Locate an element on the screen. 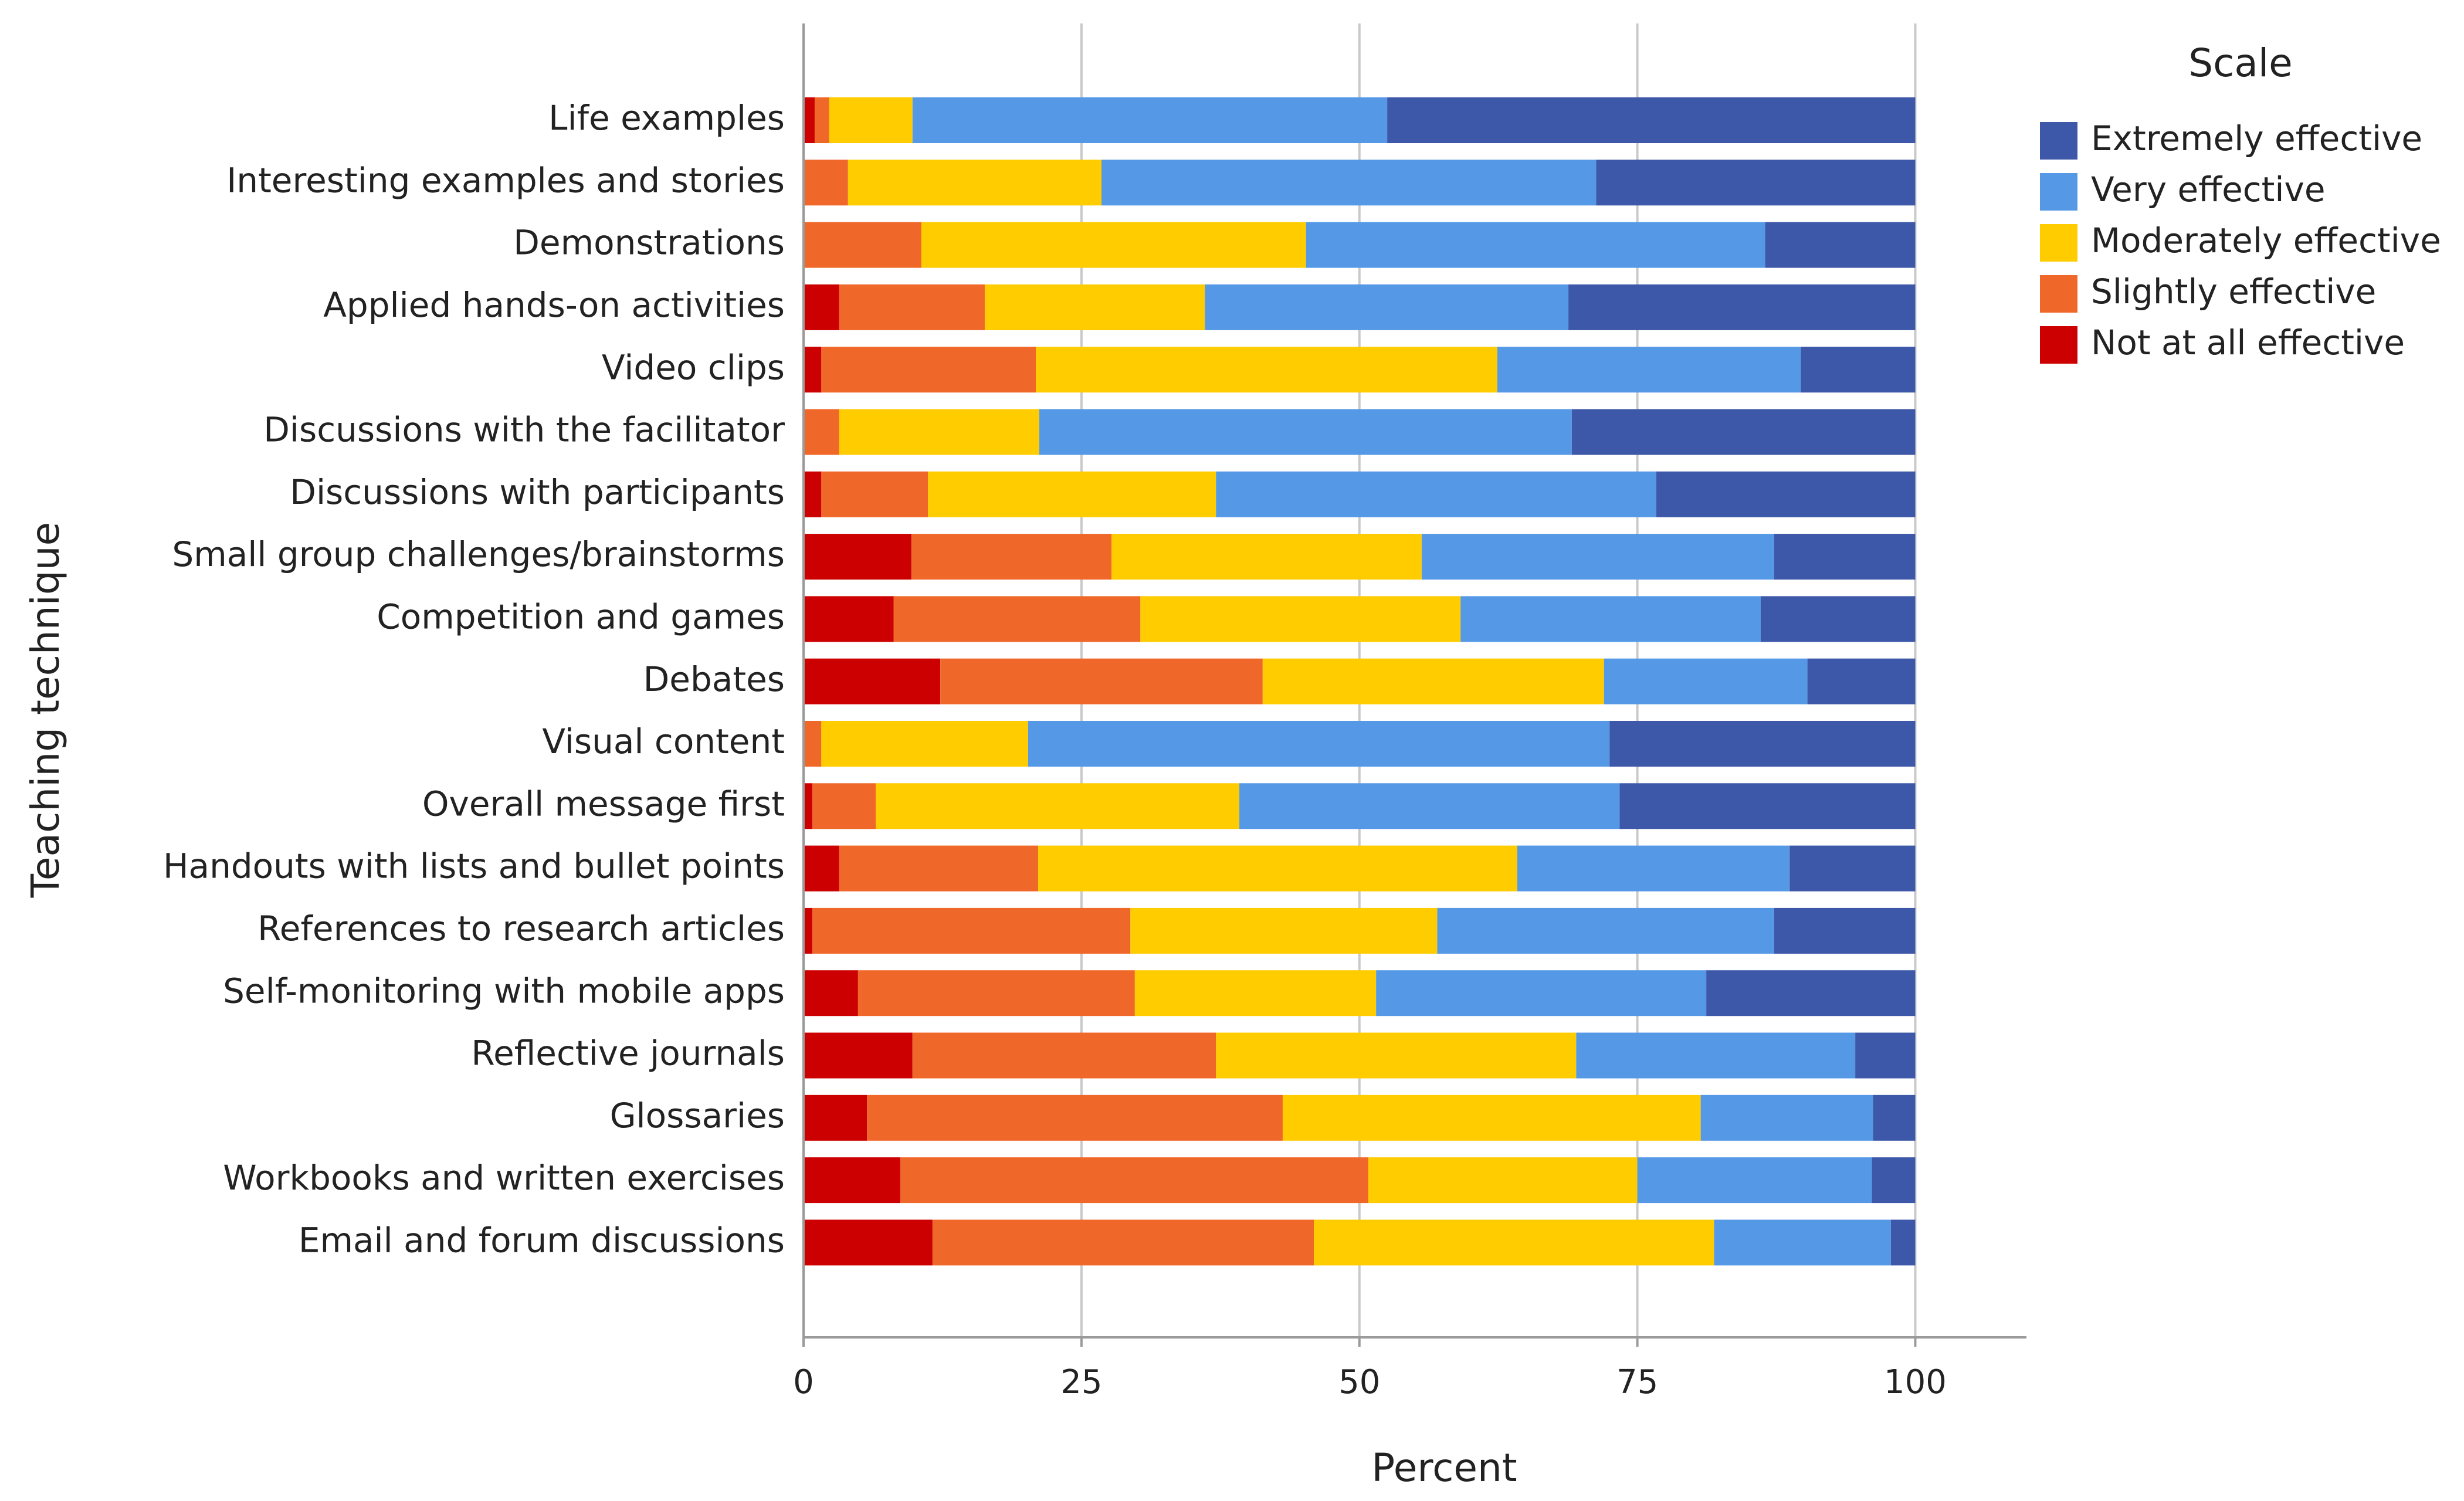 This screenshot has width=2464, height=1501. legend-swatch-extremely-effective is located at coordinates (2058, 141).